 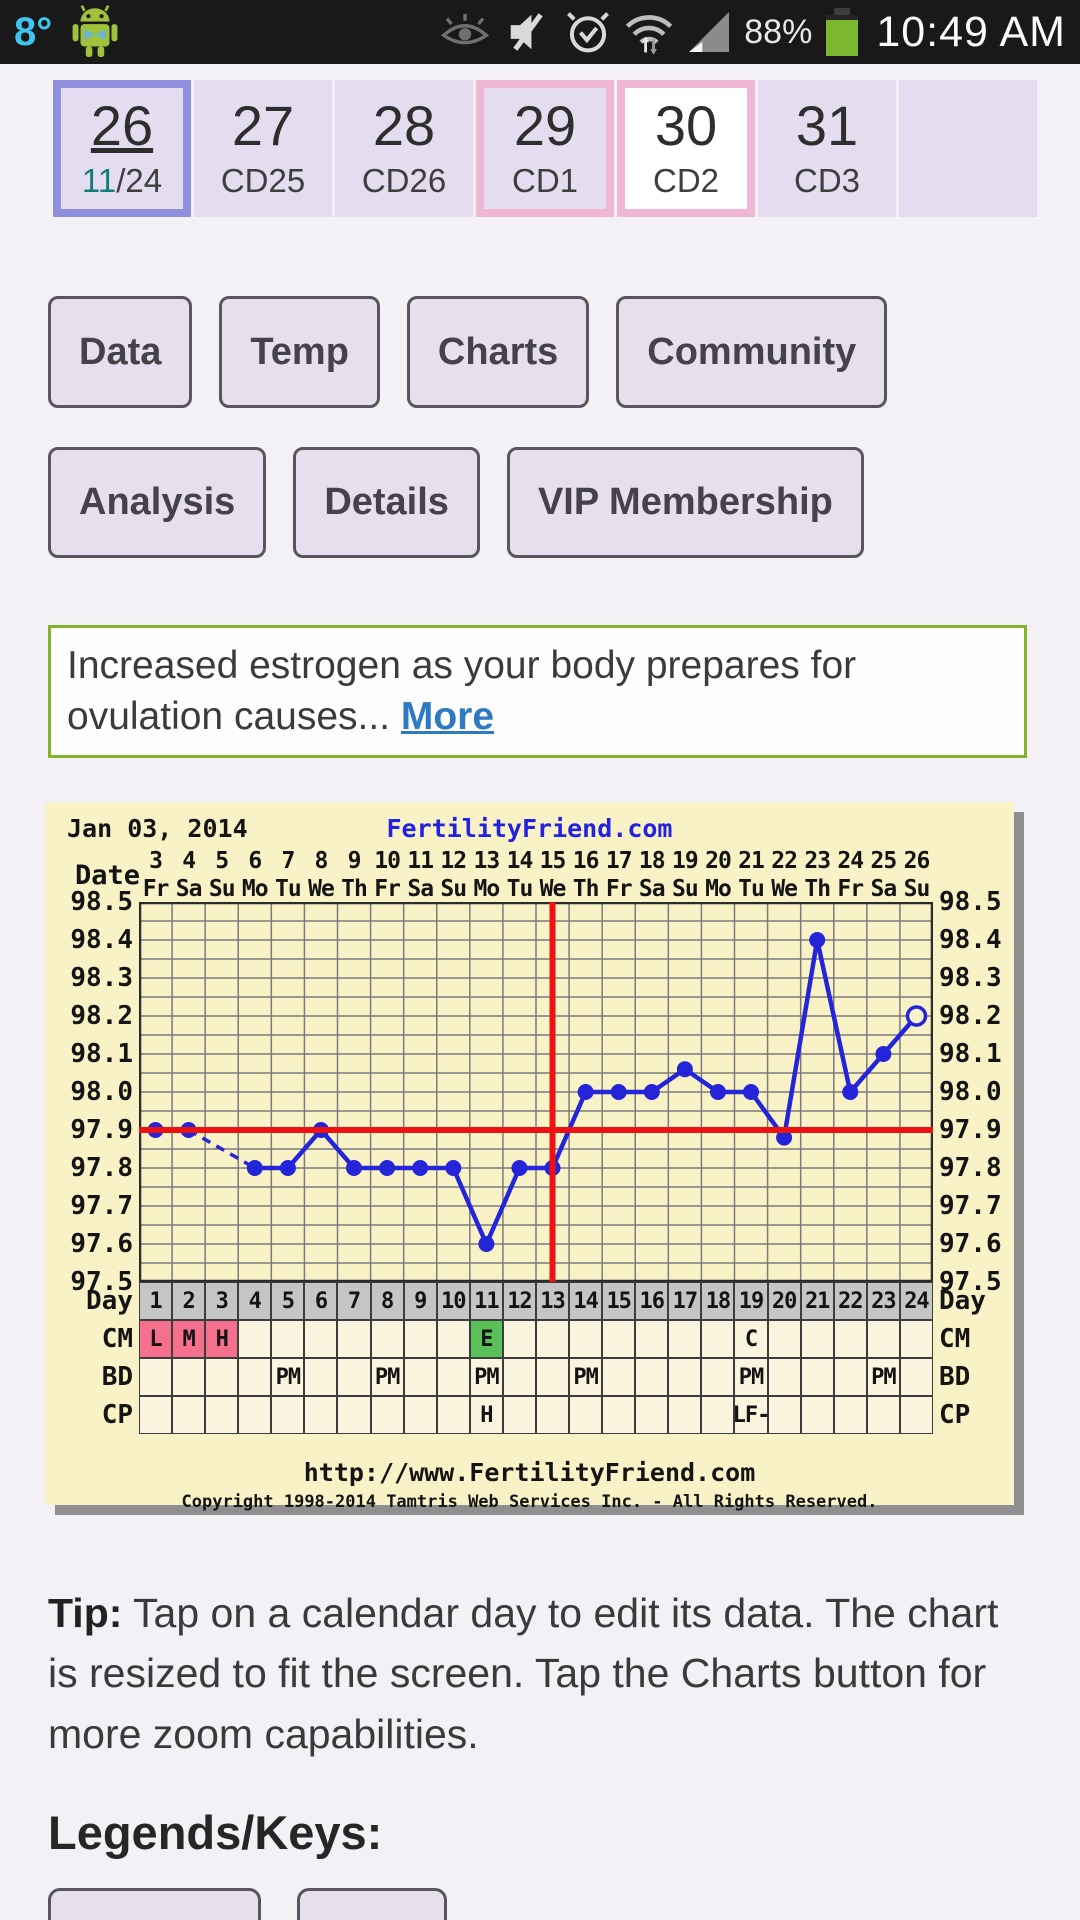 What do you see at coordinates (586, 1301) in the screenshot?
I see `day-number-row-cell: 14` at bounding box center [586, 1301].